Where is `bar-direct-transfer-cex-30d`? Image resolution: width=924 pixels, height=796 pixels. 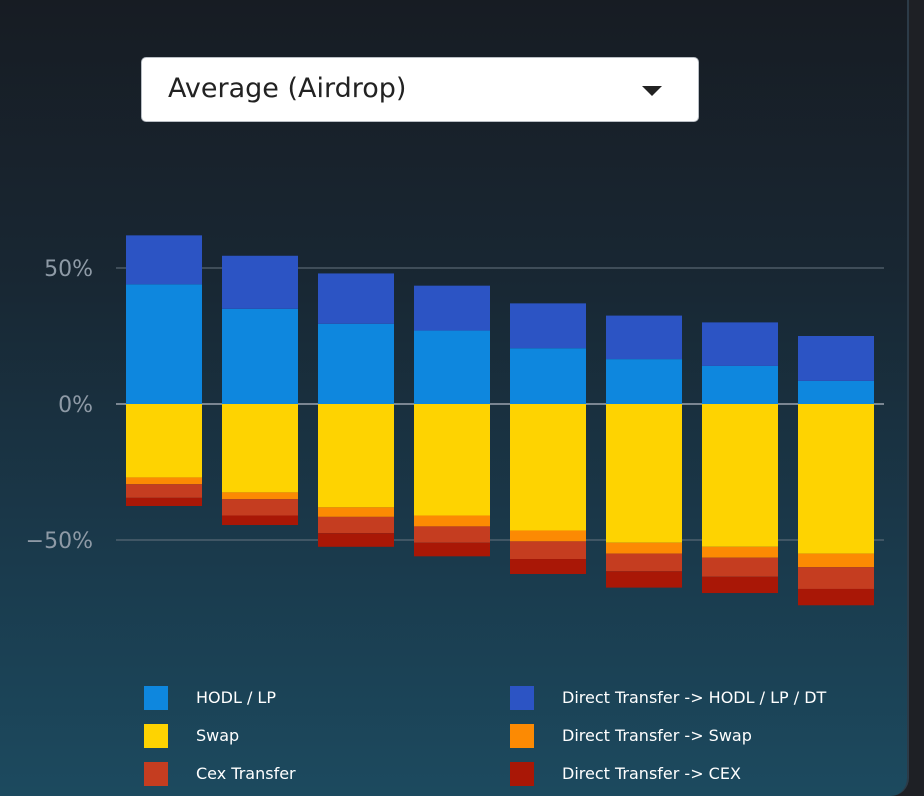
bar-direct-transfer-cex-30d is located at coordinates (548, 566).